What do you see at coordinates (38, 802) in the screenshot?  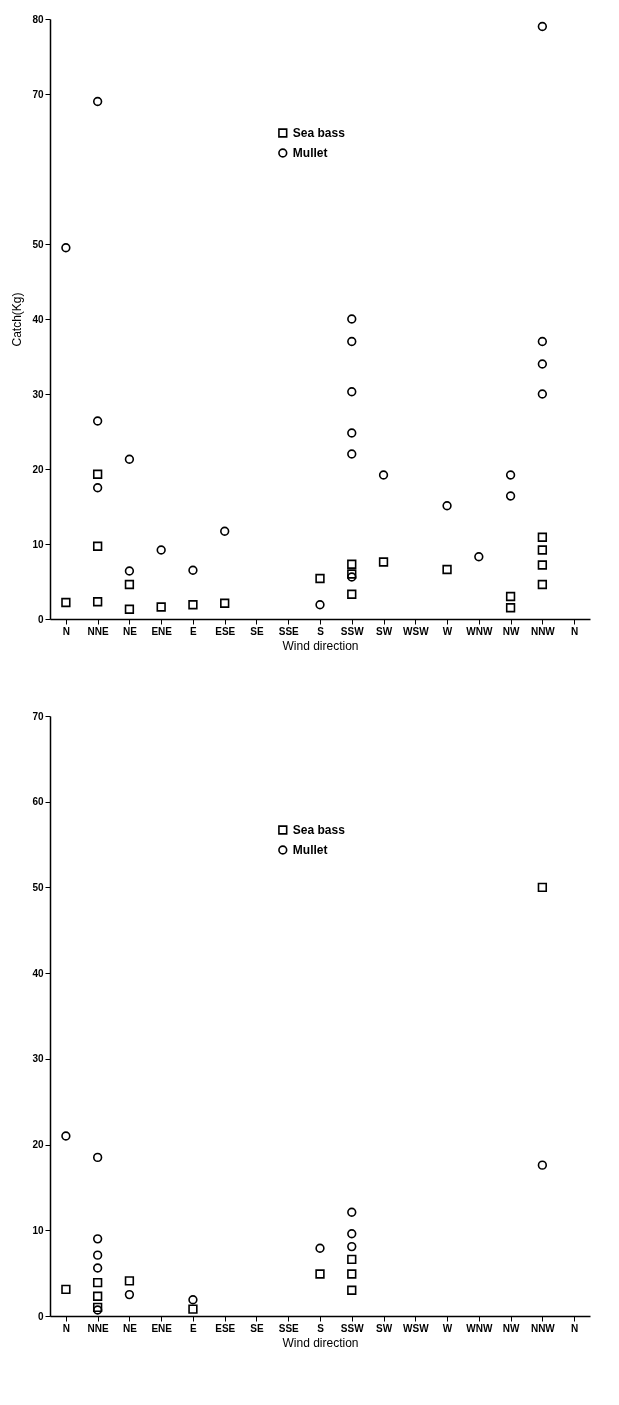 I see `y-tick-label: 60` at bounding box center [38, 802].